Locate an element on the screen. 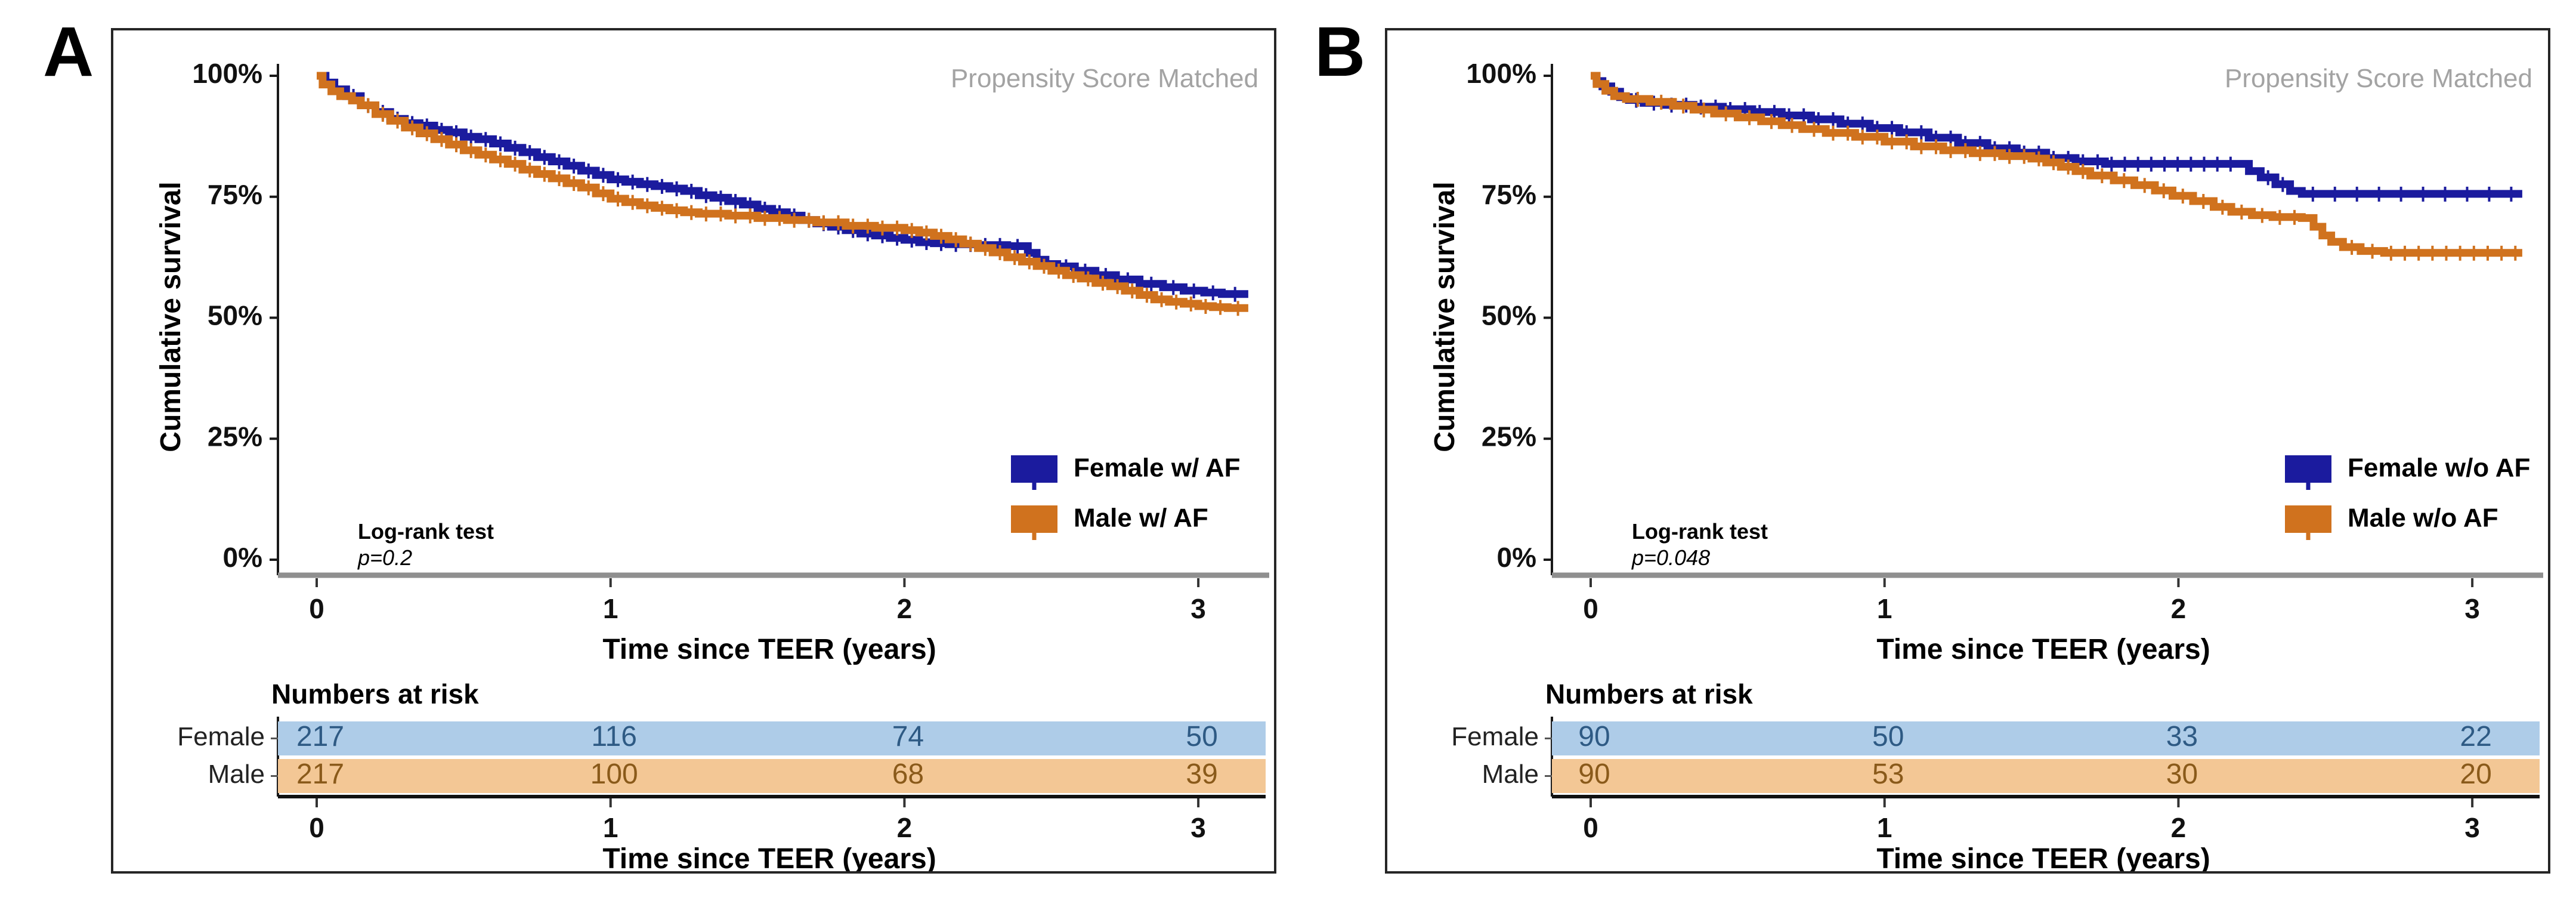 This screenshot has height=907, width=2576. panel-a-label: A is located at coordinates (68, 52).